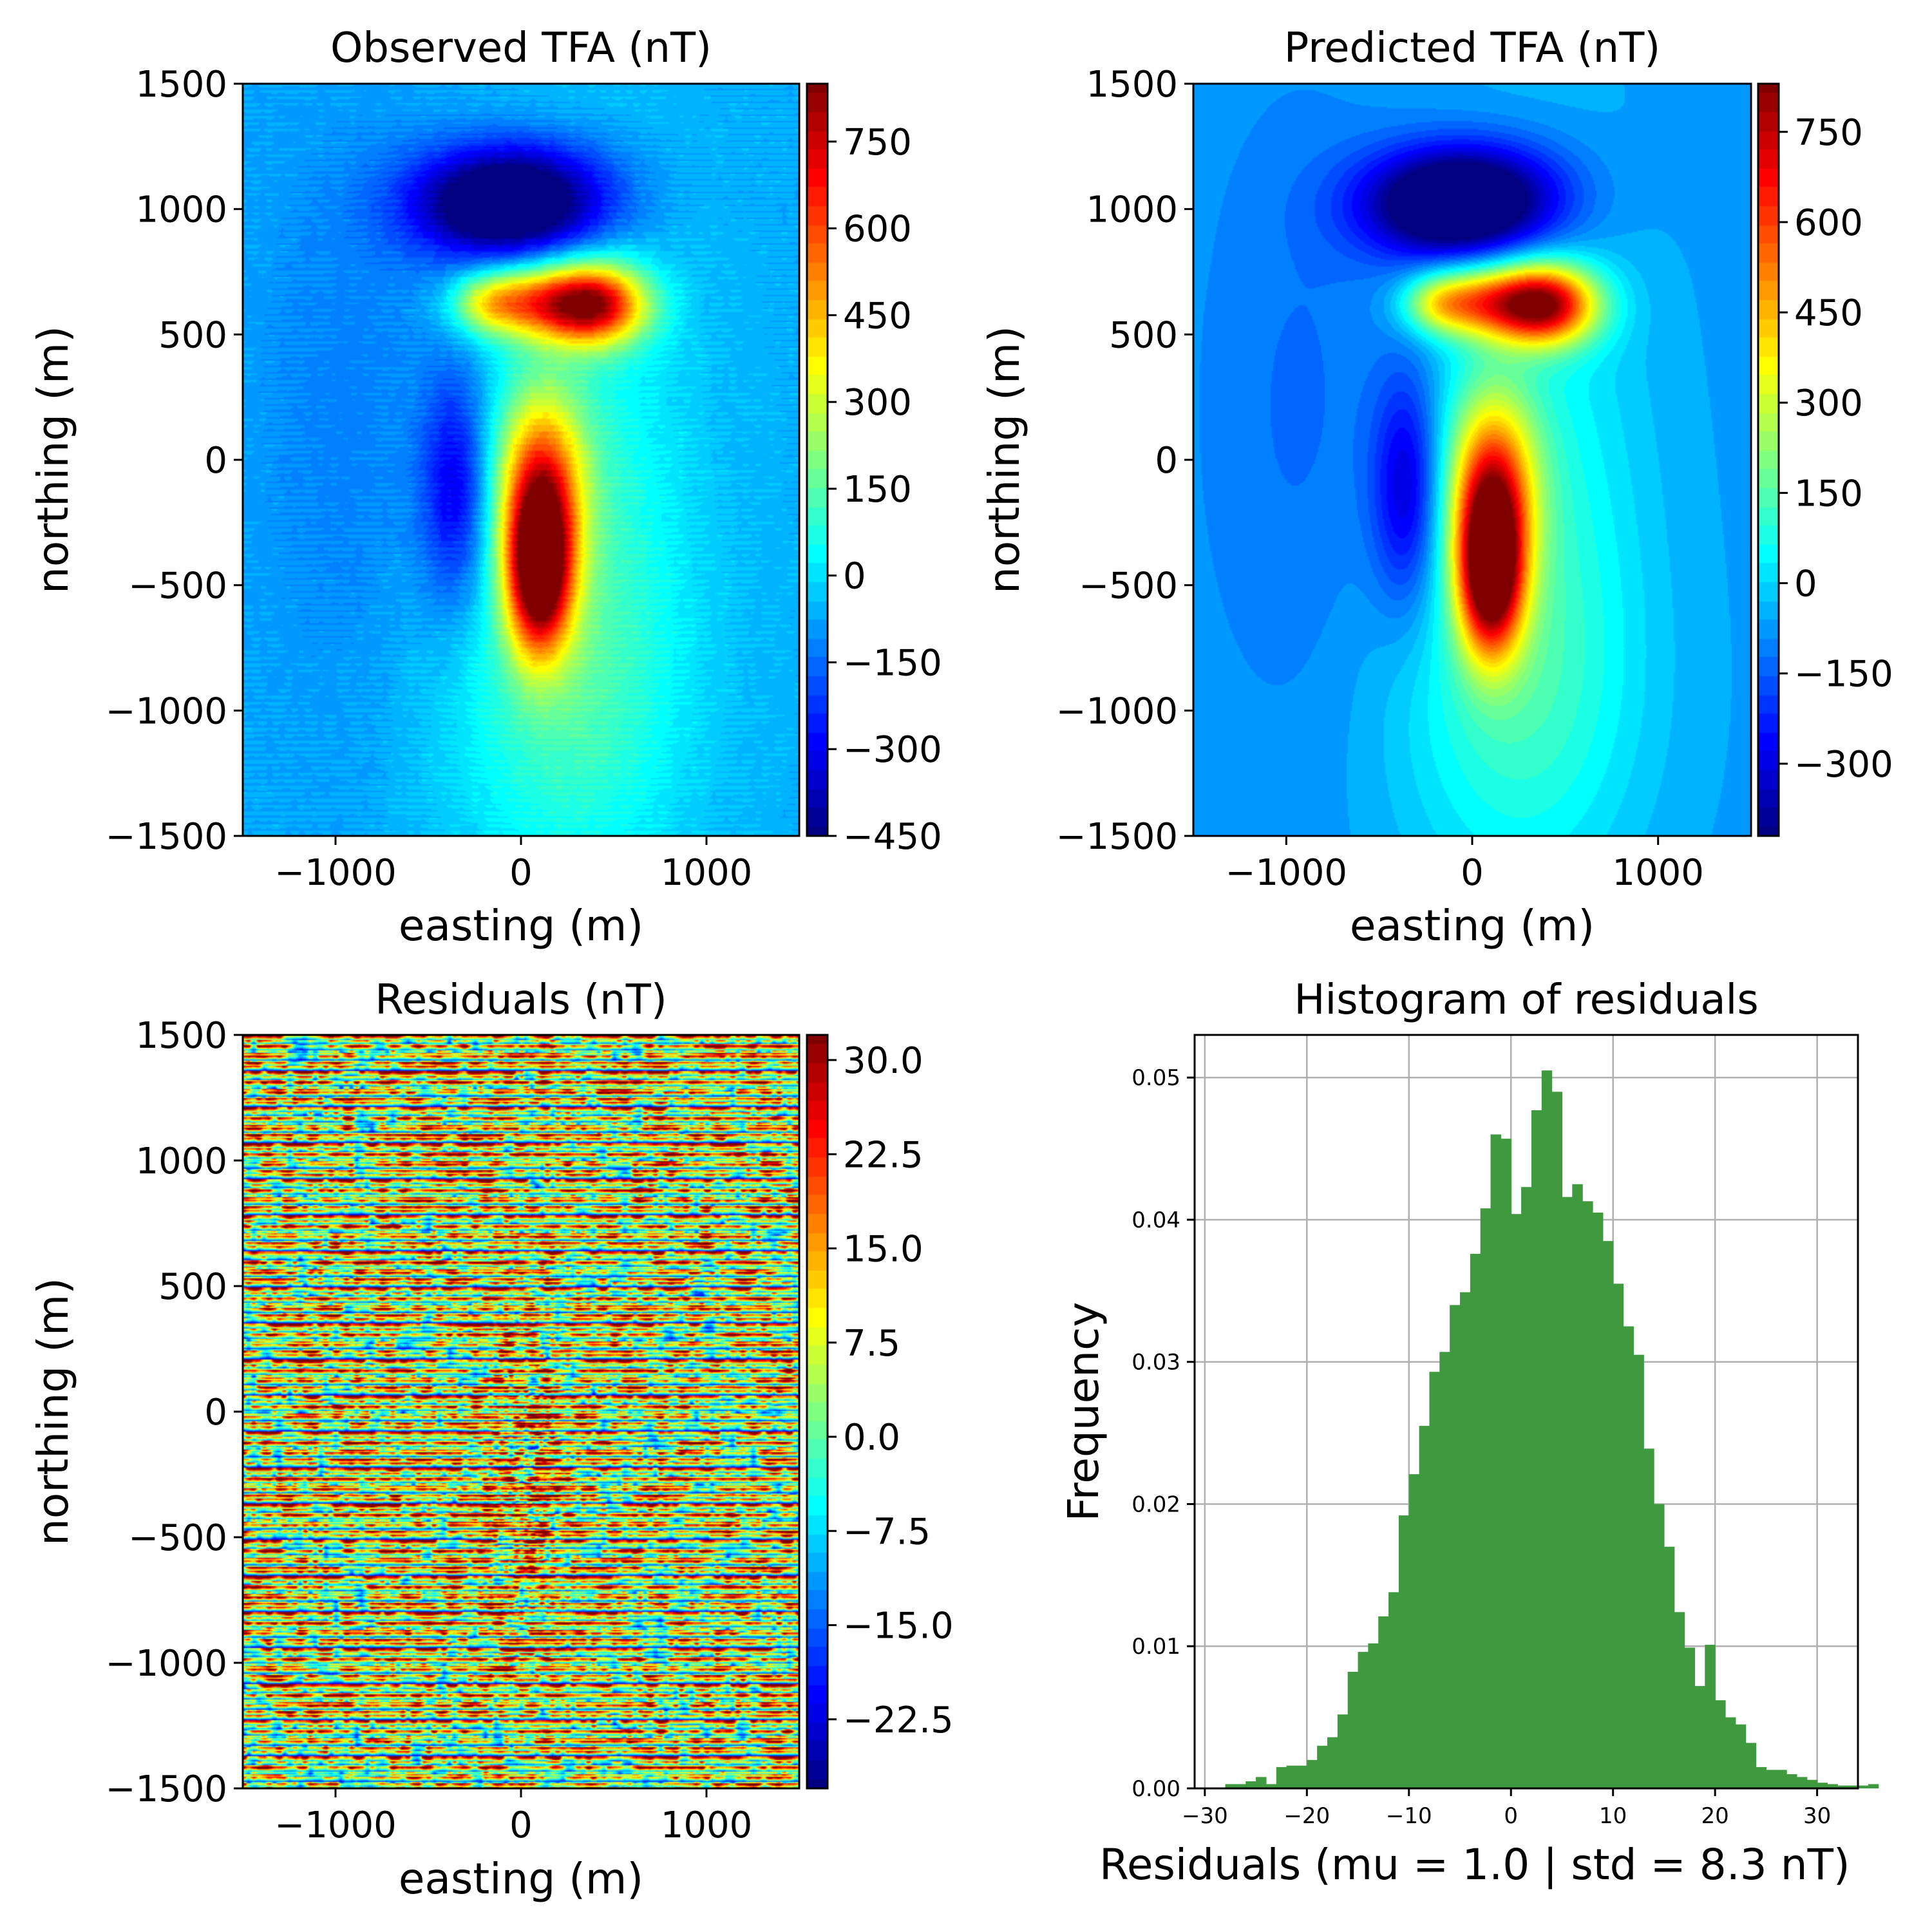 The width and height of the screenshot is (1932, 1932). I want to click on observed-colorbar-frame, so click(817, 460).